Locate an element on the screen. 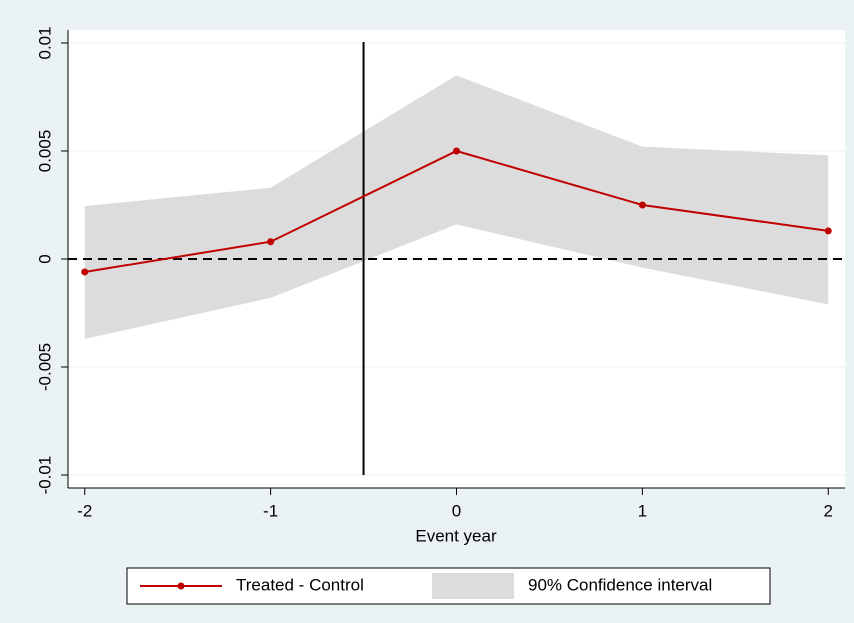 The image size is (854, 623). y-tick-label: 0.01 is located at coordinates (44, 42).